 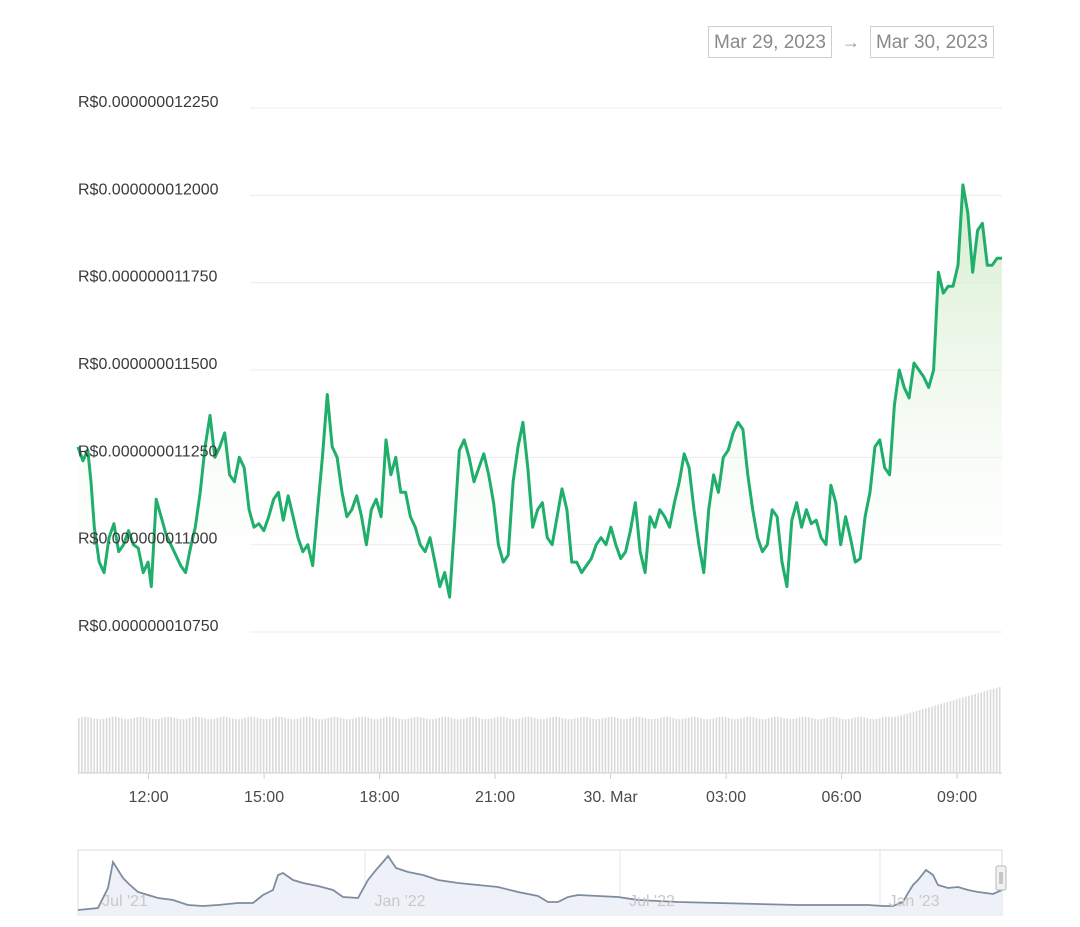 I want to click on navigator: Jul '21 Jan '22 Jul '22 Jan '23, so click(x=542, y=882).